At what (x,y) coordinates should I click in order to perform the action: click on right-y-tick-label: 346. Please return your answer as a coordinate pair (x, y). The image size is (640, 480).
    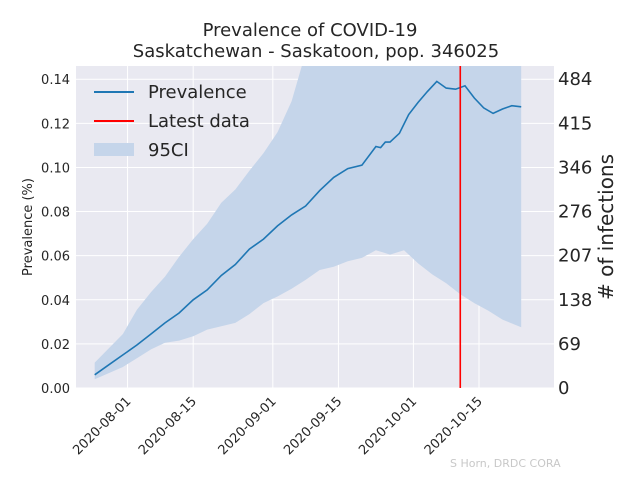
    Looking at the image, I should click on (575, 167).